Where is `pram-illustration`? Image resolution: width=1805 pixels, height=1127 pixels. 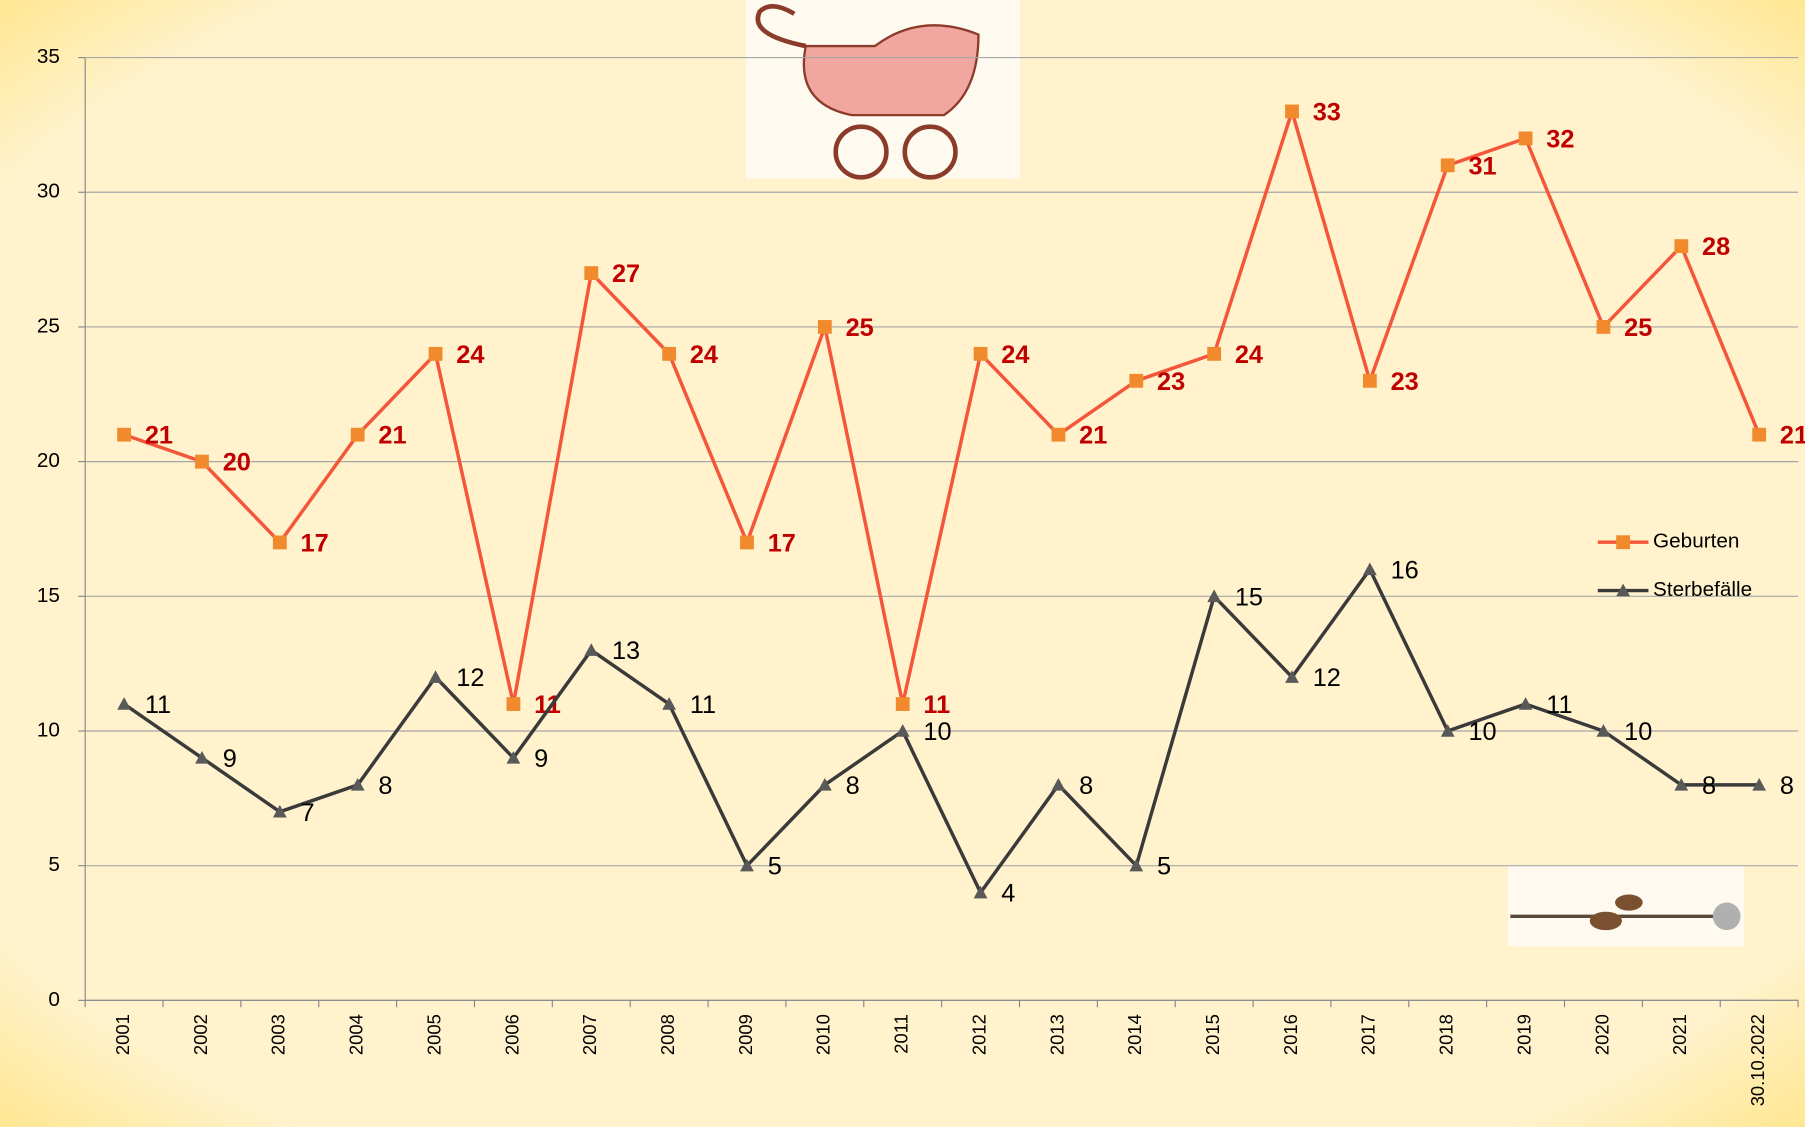
pram-illustration is located at coordinates (882, 90).